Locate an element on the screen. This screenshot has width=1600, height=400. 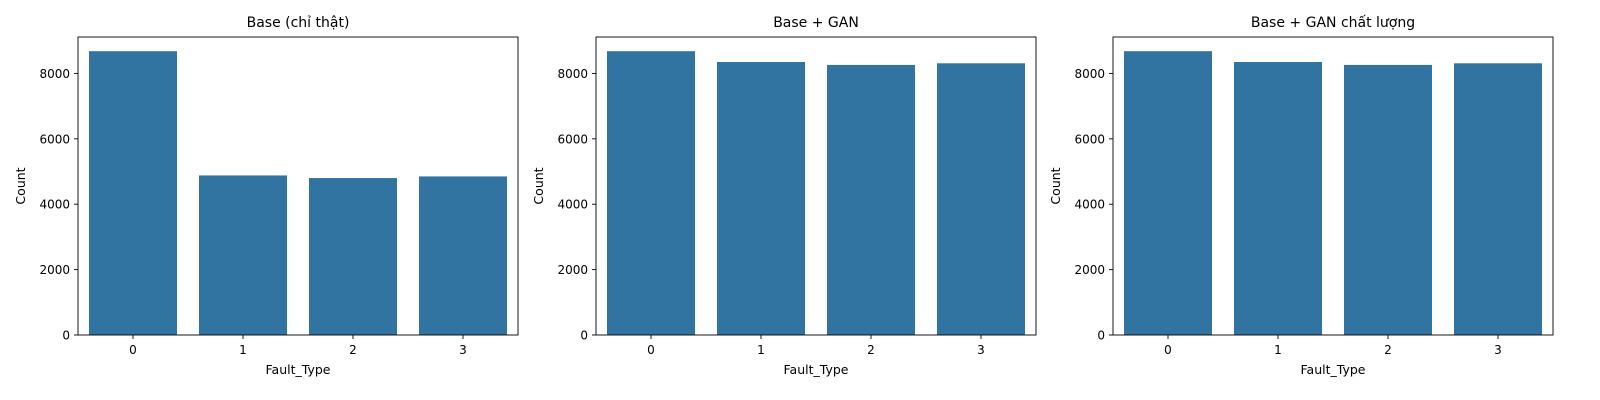
chart-title: Base + GAN is located at coordinates (816, 23).